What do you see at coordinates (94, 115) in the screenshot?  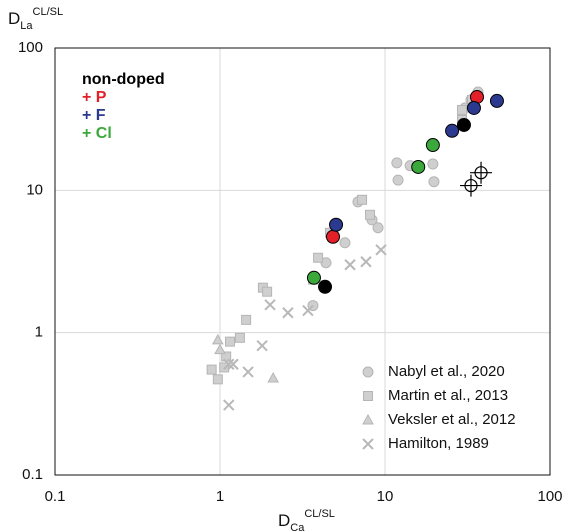 I see `legend-label: + F` at bounding box center [94, 115].